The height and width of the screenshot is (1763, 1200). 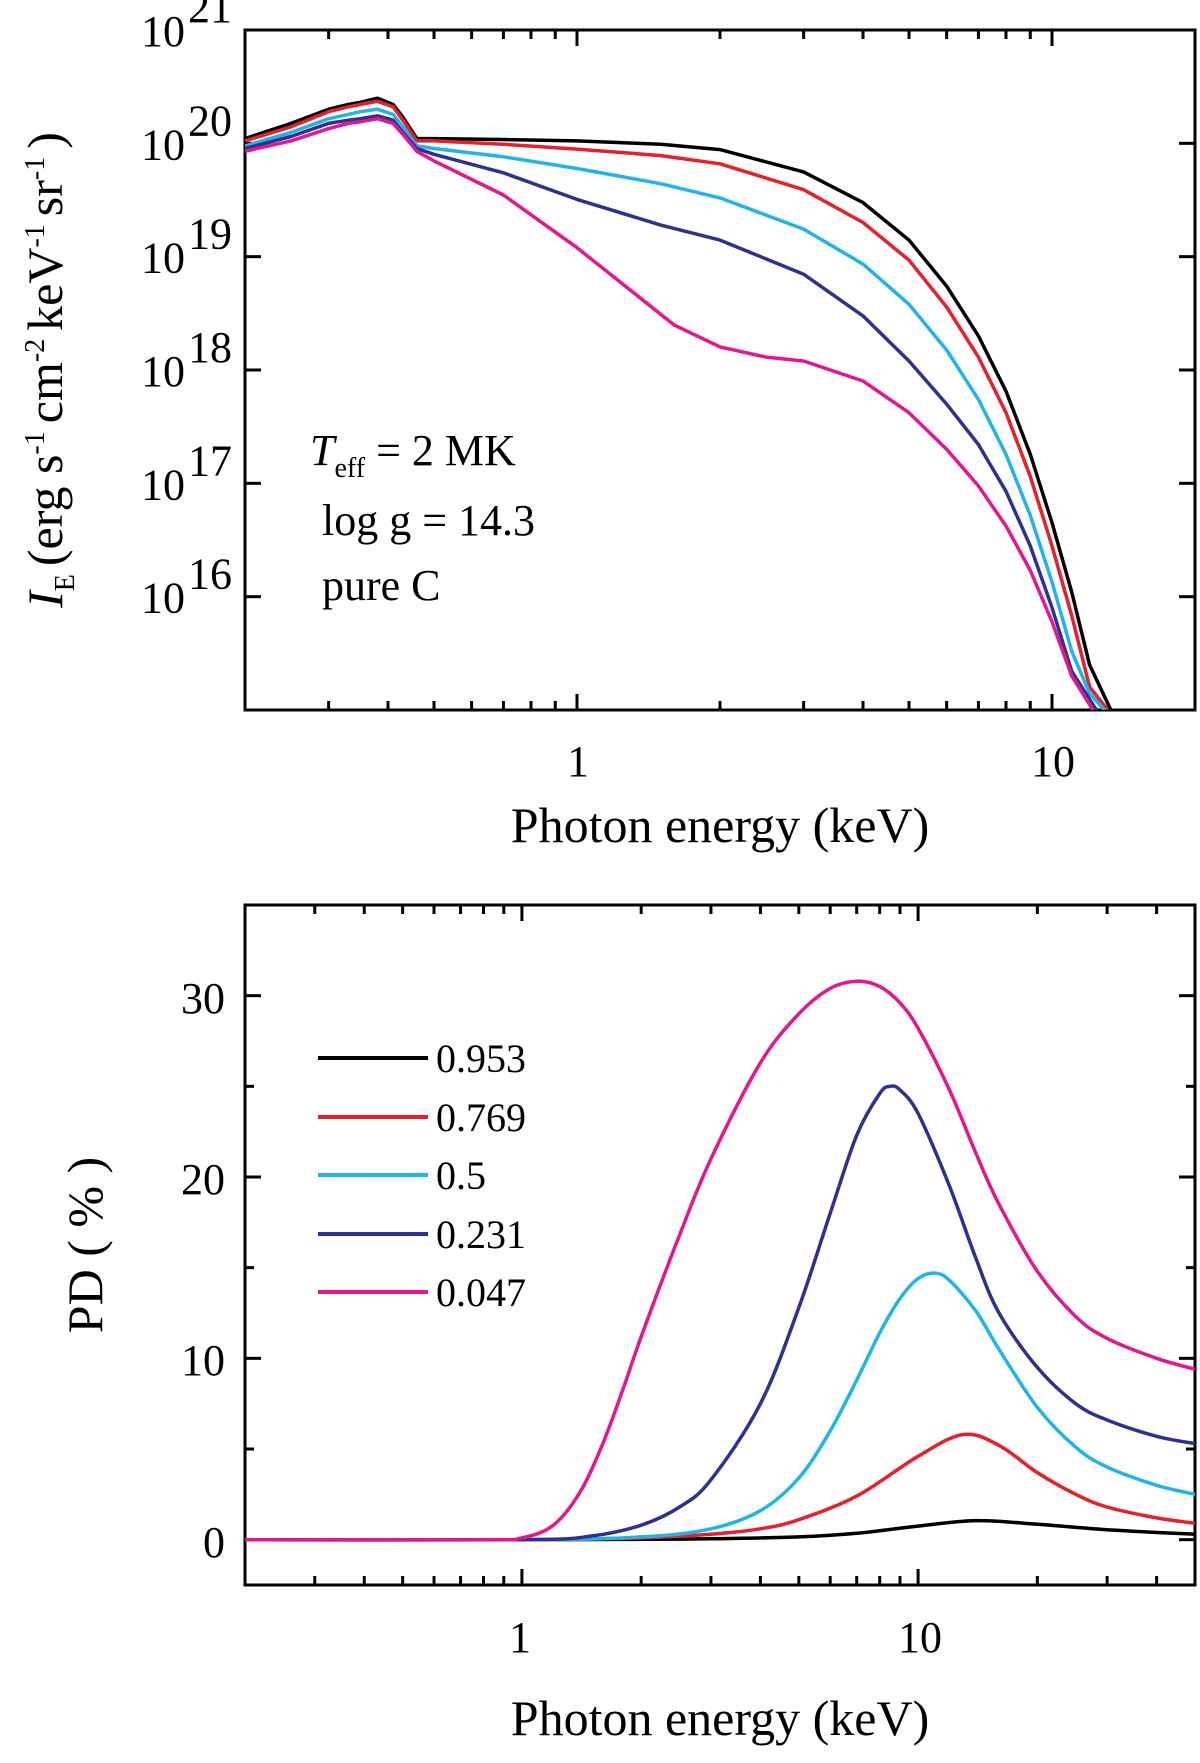 I want to click on legend-label-0047: 0.047, so click(x=481, y=1292).